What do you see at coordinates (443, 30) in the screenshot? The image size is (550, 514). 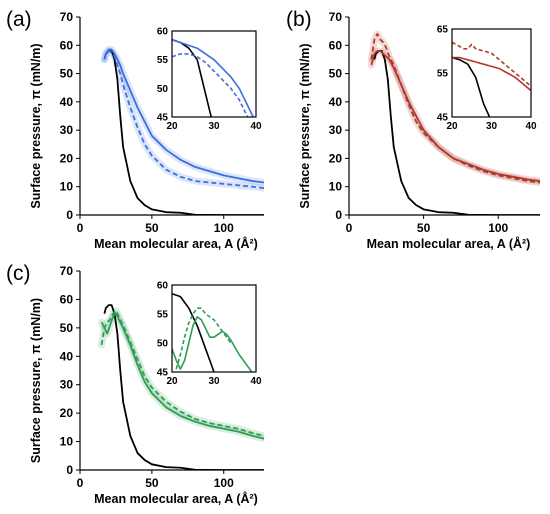 I see `inset-y-tick-label: 65` at bounding box center [443, 30].